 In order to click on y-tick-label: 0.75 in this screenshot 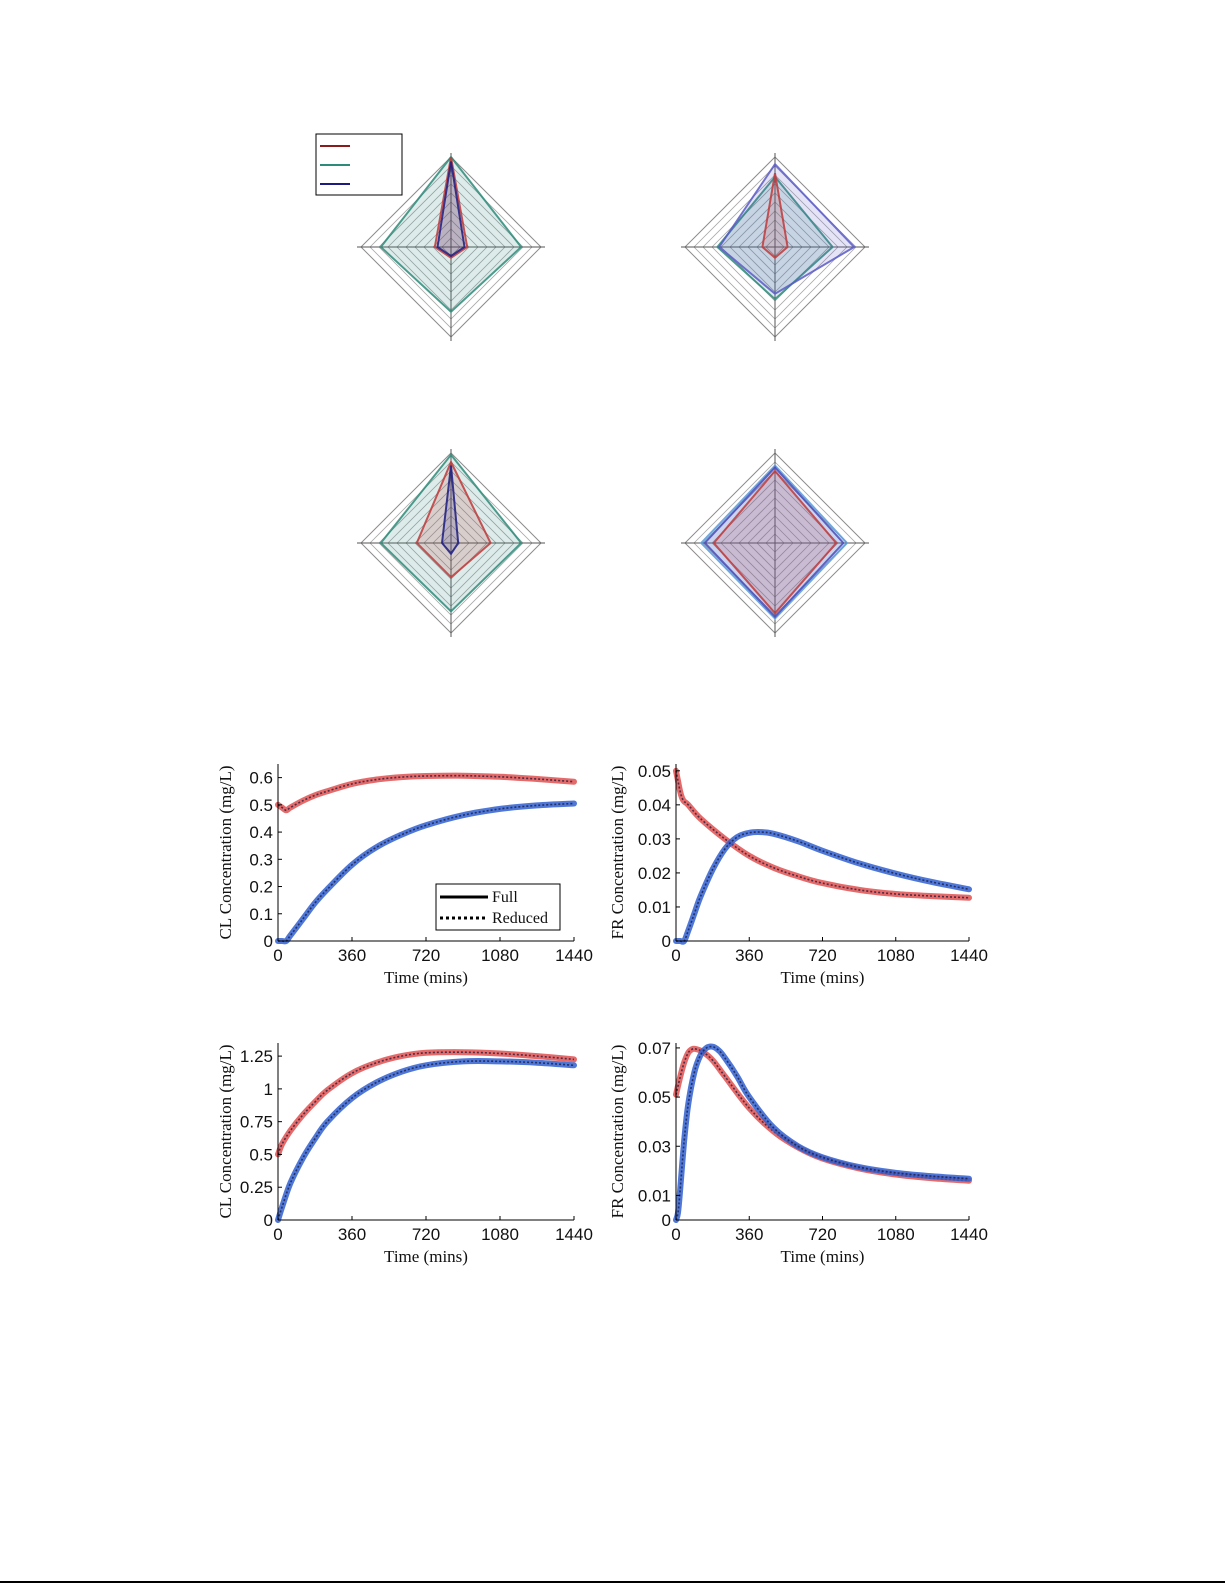, I will do `click(256, 1122)`.